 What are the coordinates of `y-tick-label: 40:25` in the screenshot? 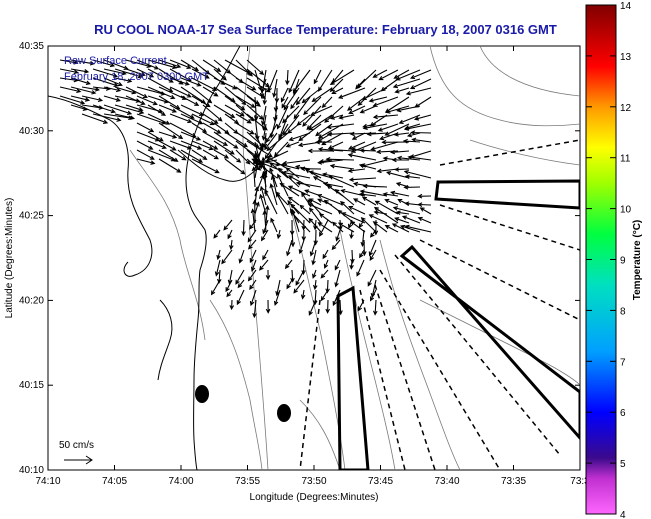 It's located at (31, 216).